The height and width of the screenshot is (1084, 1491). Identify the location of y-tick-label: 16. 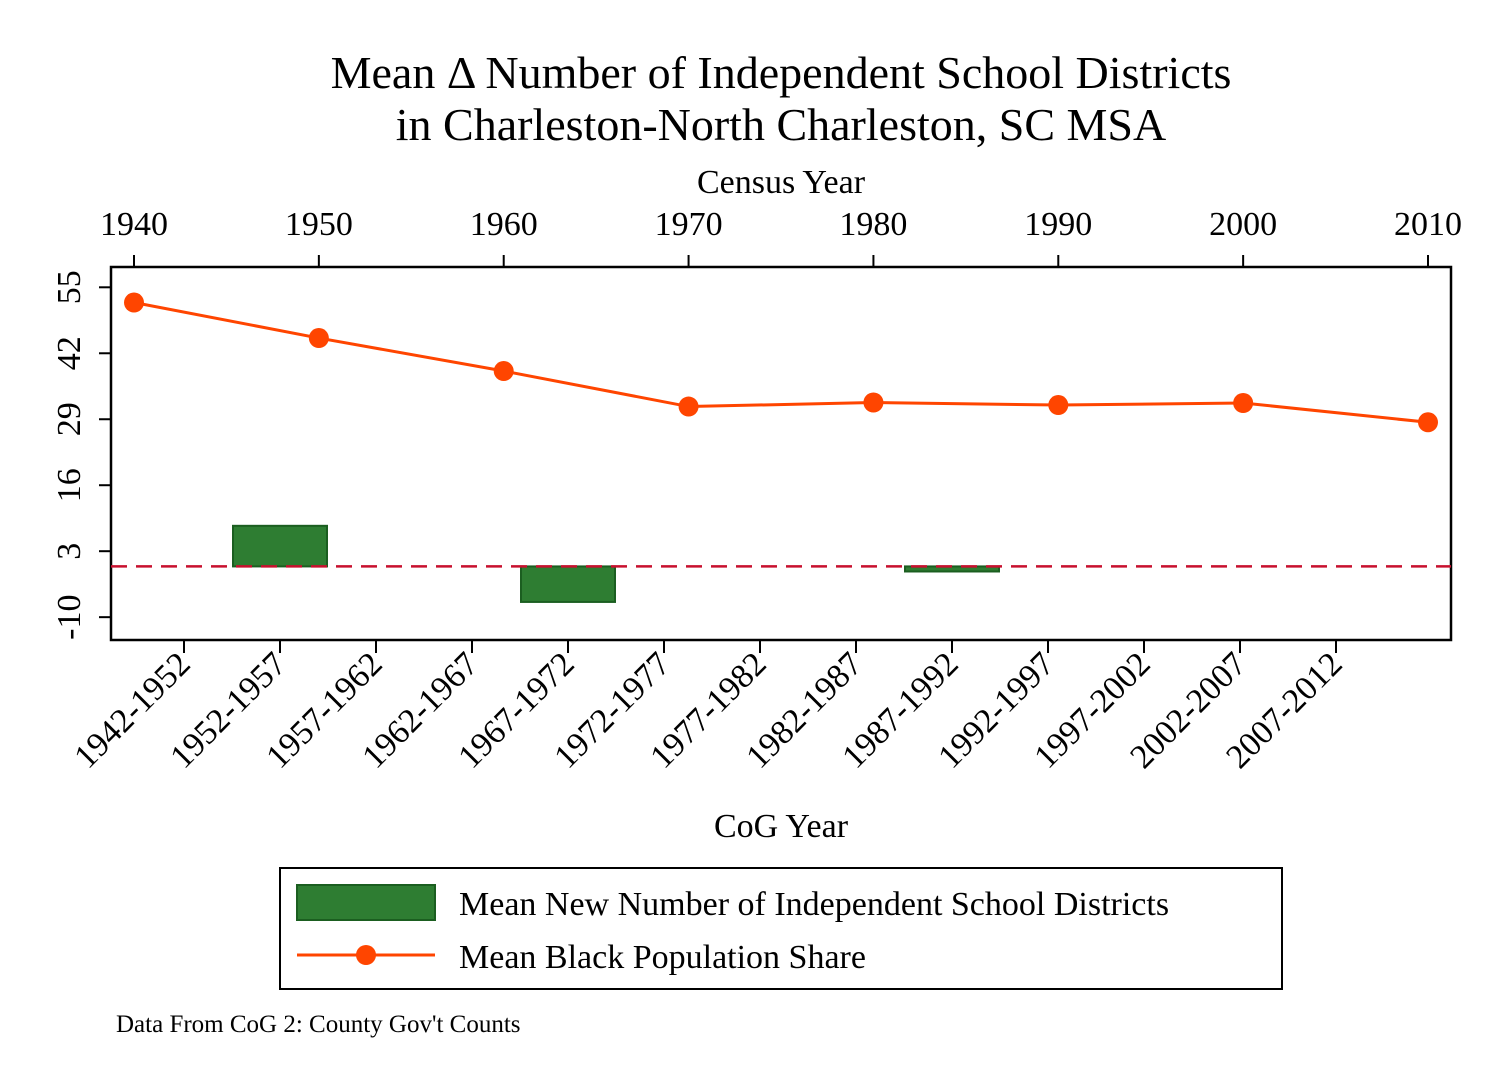
(69, 485).